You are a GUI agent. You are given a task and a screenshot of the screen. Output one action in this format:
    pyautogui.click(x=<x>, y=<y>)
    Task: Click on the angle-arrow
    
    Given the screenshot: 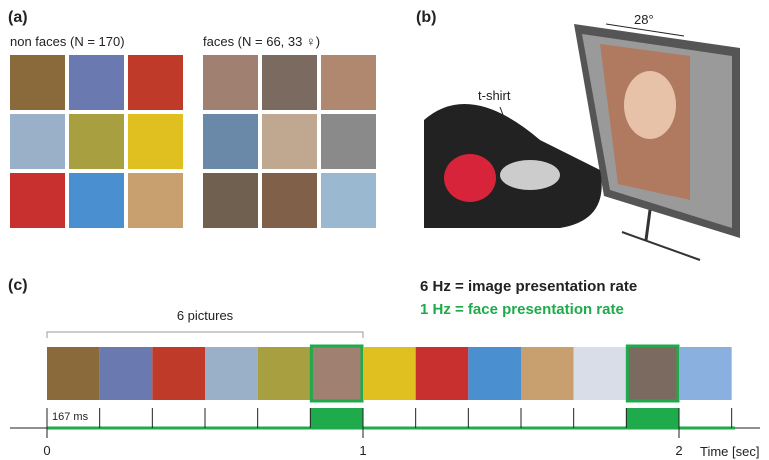 What is the action you would take?
    pyautogui.click(x=645, y=30)
    